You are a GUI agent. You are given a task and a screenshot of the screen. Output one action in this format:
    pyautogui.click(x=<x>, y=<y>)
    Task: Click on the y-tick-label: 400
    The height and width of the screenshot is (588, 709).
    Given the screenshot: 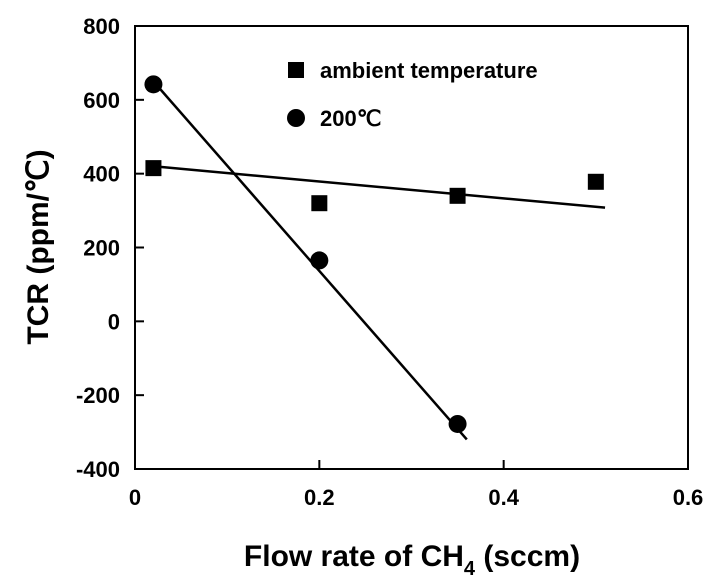 What is the action you would take?
    pyautogui.click(x=101, y=174)
    